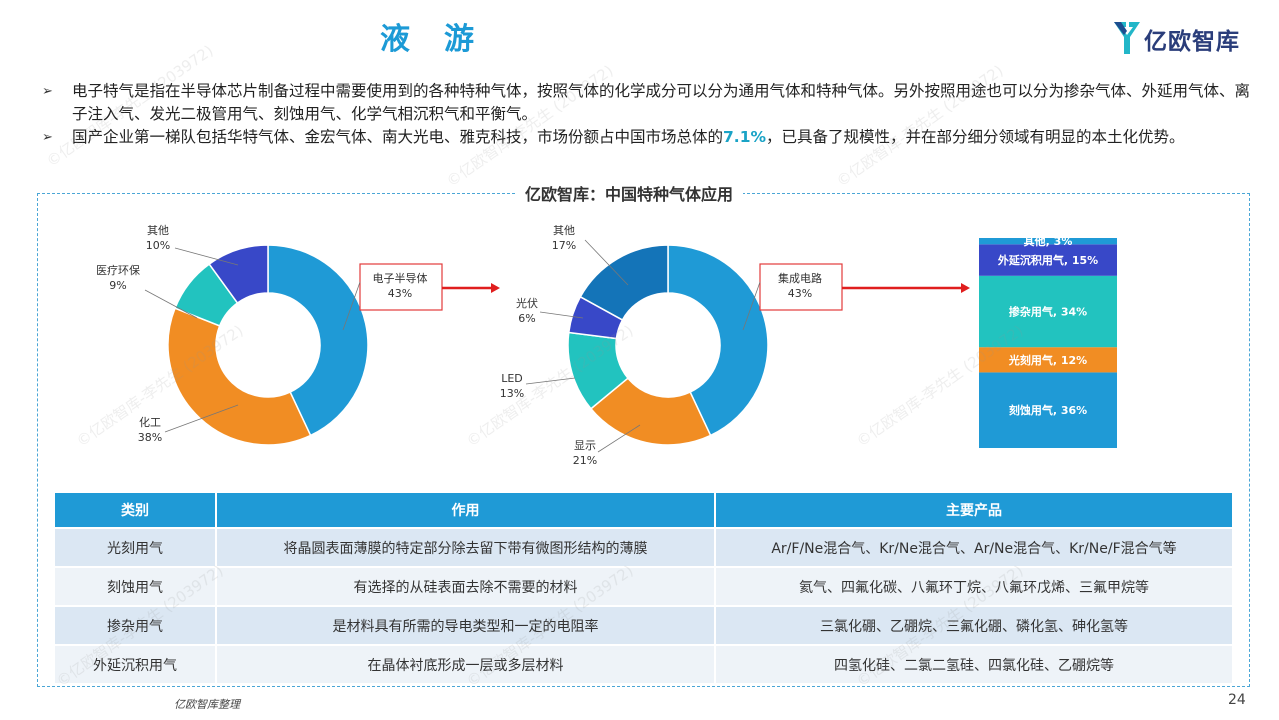 The image size is (1279, 720). What do you see at coordinates (585, 445) in the screenshot?
I see `slice-label: 显示` at bounding box center [585, 445].